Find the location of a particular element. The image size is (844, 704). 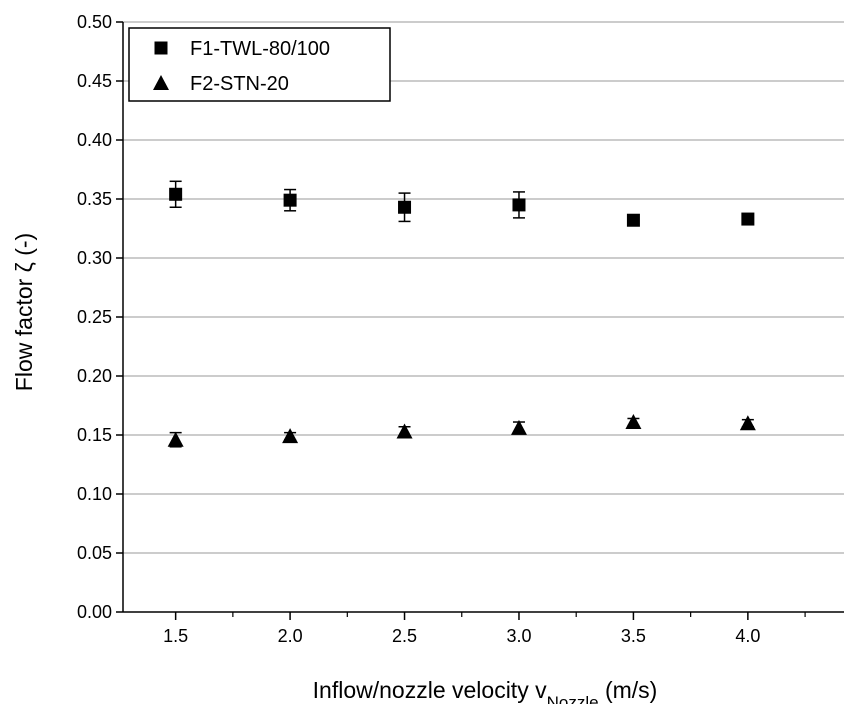

y-tick-label-1: 0.05 is located at coordinates (94, 553).